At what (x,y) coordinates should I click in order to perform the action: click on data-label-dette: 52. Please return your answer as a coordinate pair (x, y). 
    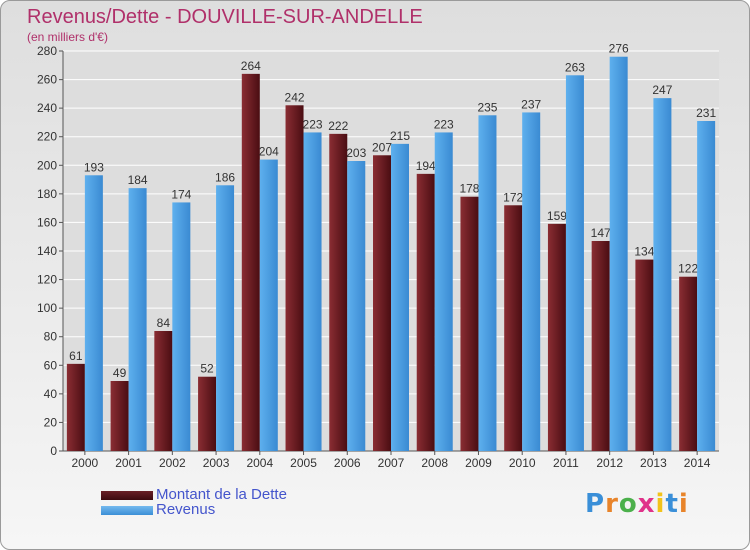
    Looking at the image, I should click on (207, 369).